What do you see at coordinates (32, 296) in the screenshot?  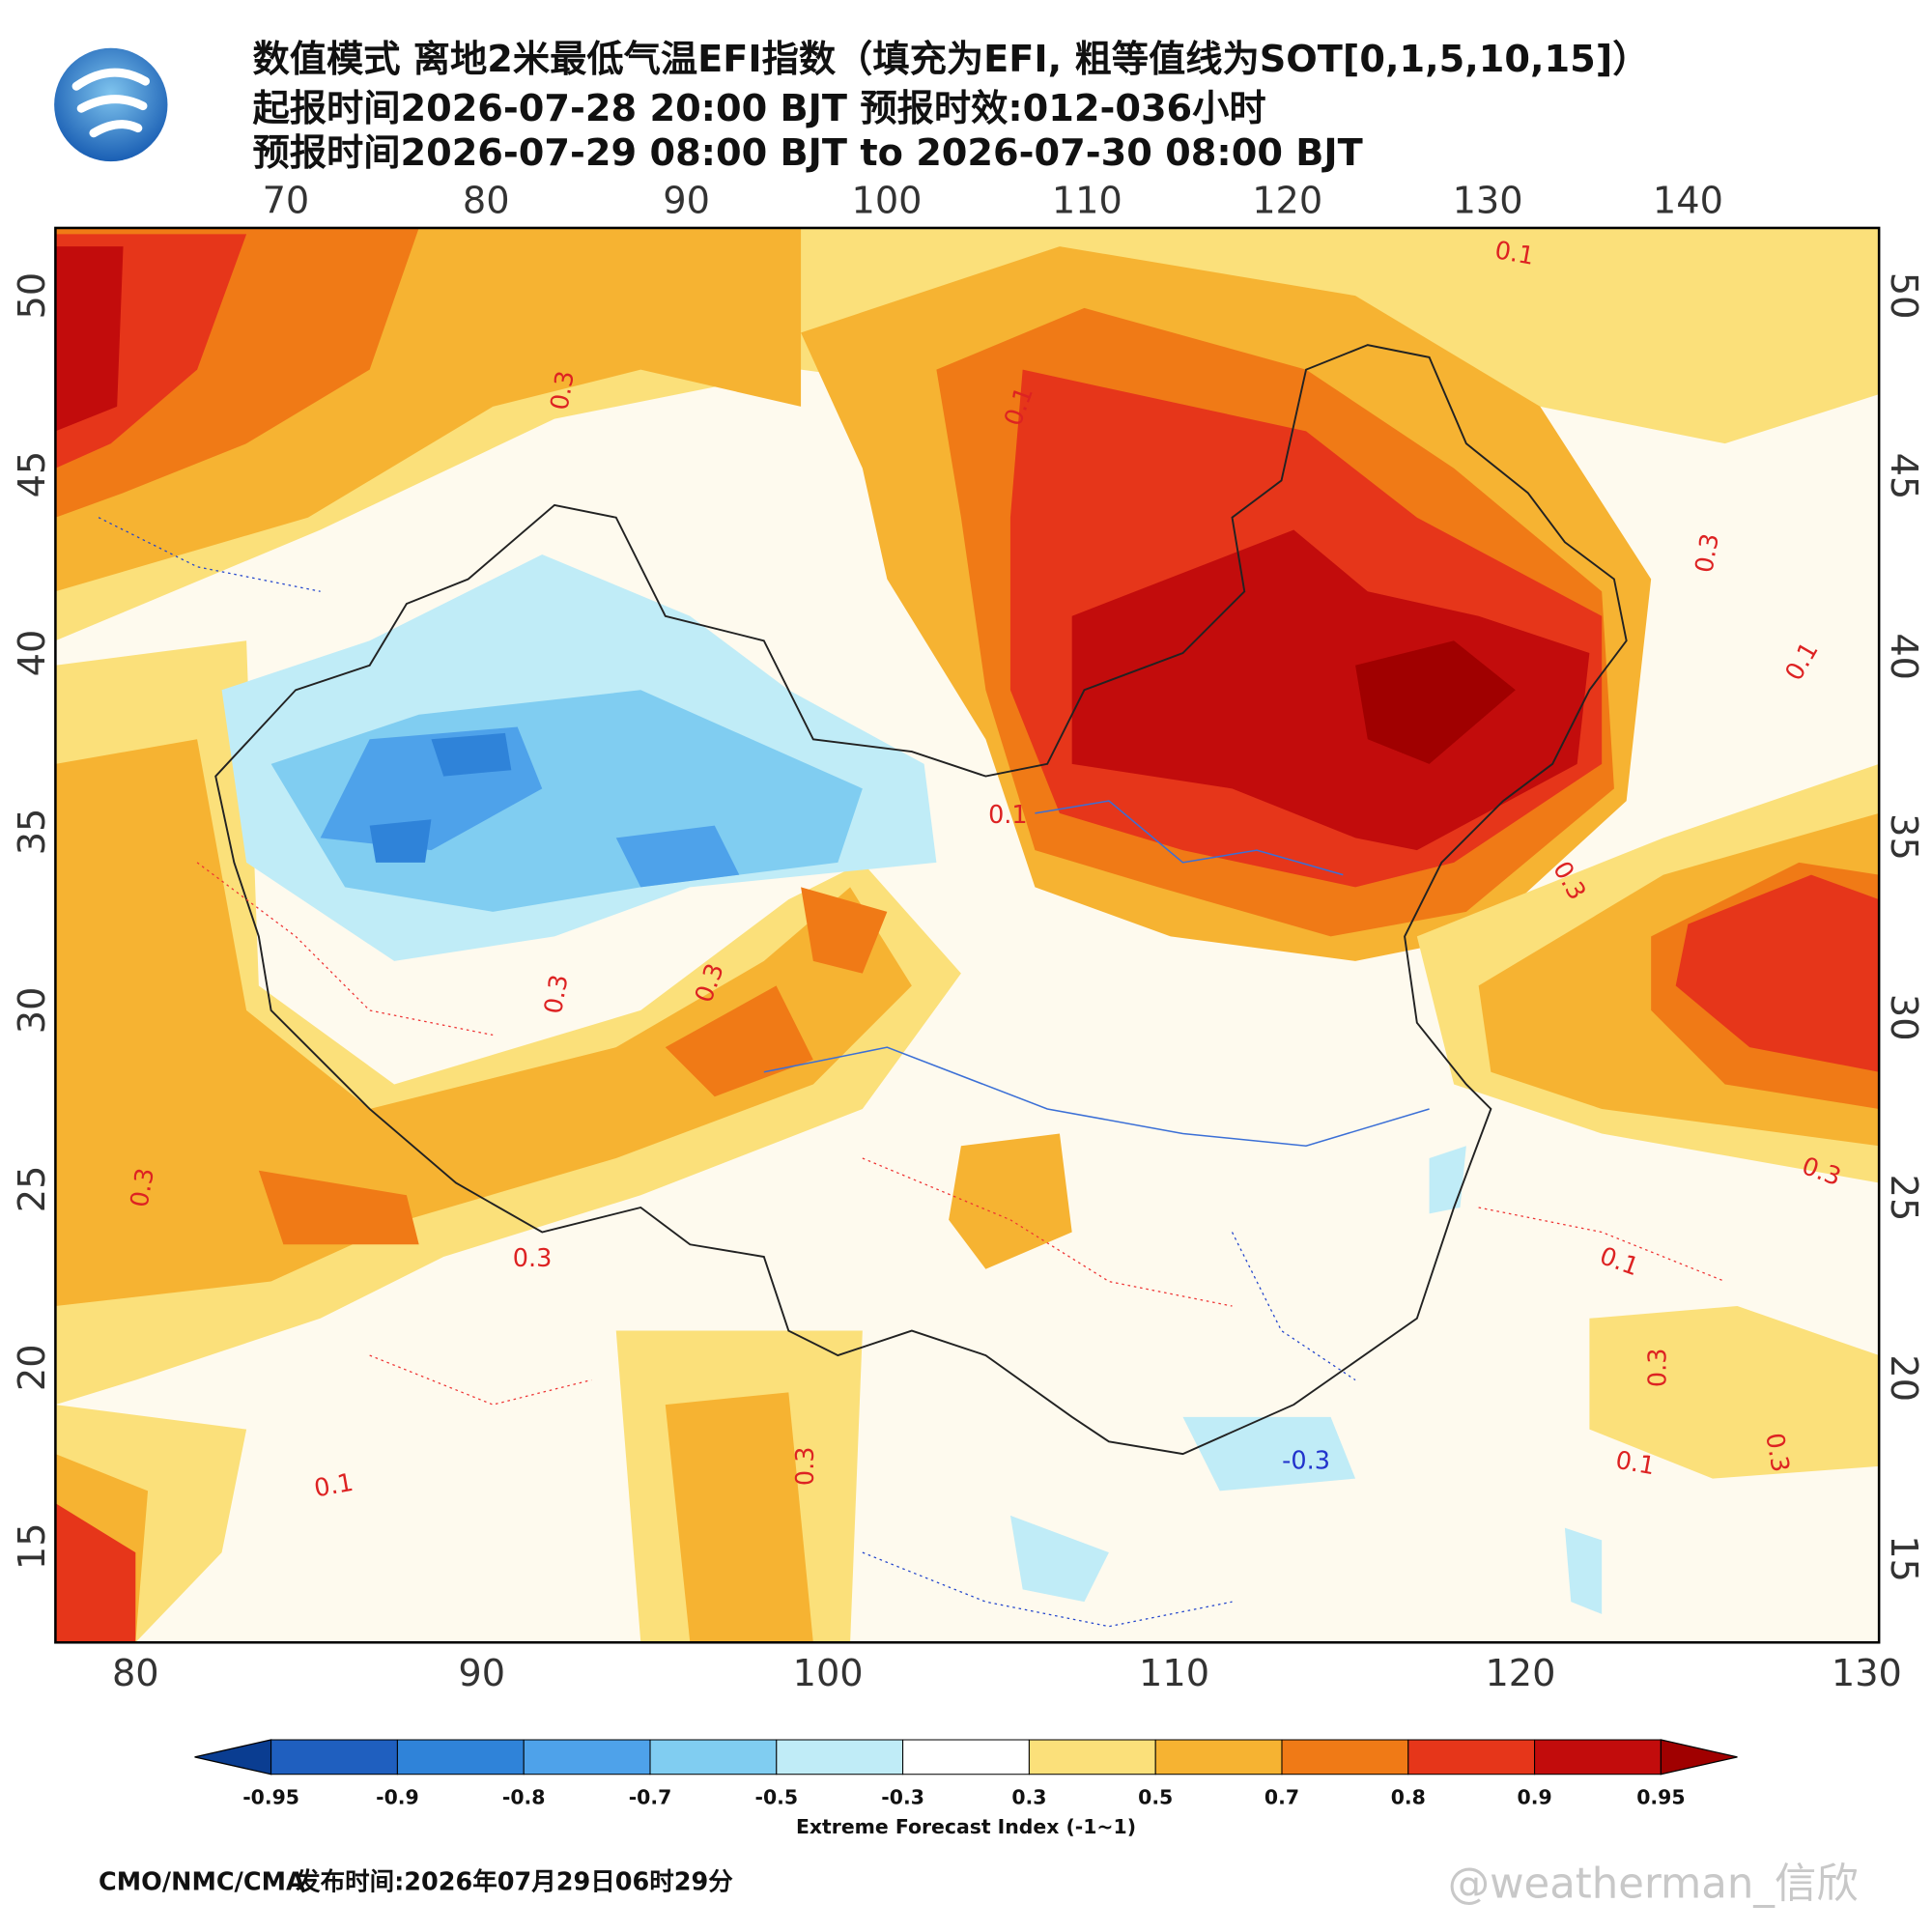 I see `left-lat-label: 50` at bounding box center [32, 296].